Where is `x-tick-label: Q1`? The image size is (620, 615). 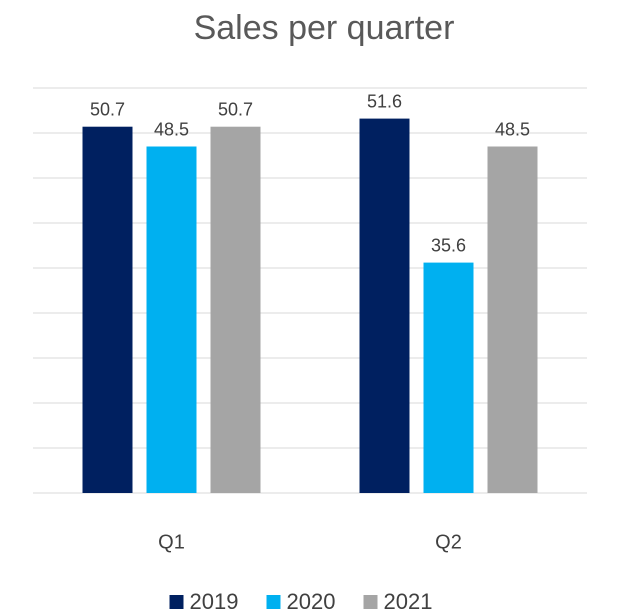 x-tick-label: Q1 is located at coordinates (171, 542).